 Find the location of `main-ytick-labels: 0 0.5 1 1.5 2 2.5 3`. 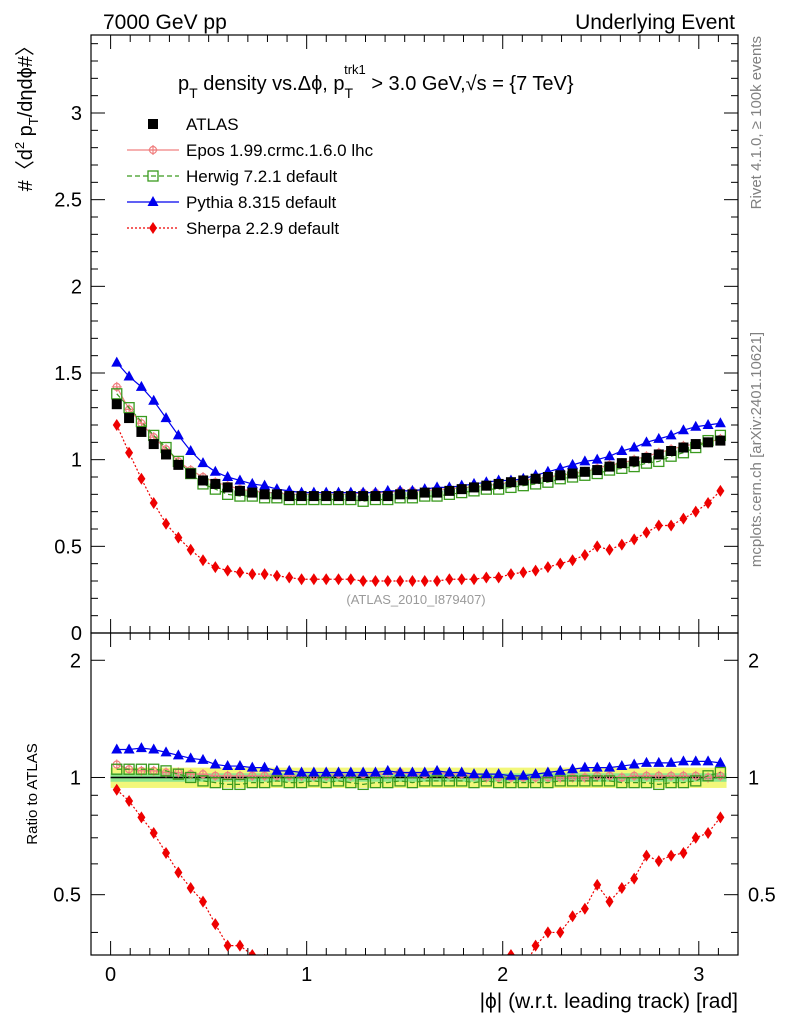

main-ytick-labels: 0 0.5 1 1.5 2 2.5 3 is located at coordinates (68, 374).